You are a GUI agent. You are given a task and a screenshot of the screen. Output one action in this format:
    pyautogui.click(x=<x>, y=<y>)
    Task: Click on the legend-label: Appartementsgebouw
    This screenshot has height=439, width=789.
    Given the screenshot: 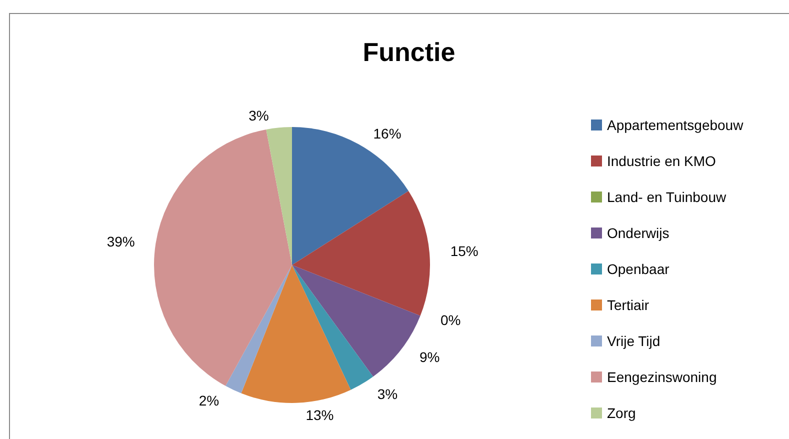 What is the action you would take?
    pyautogui.click(x=675, y=125)
    